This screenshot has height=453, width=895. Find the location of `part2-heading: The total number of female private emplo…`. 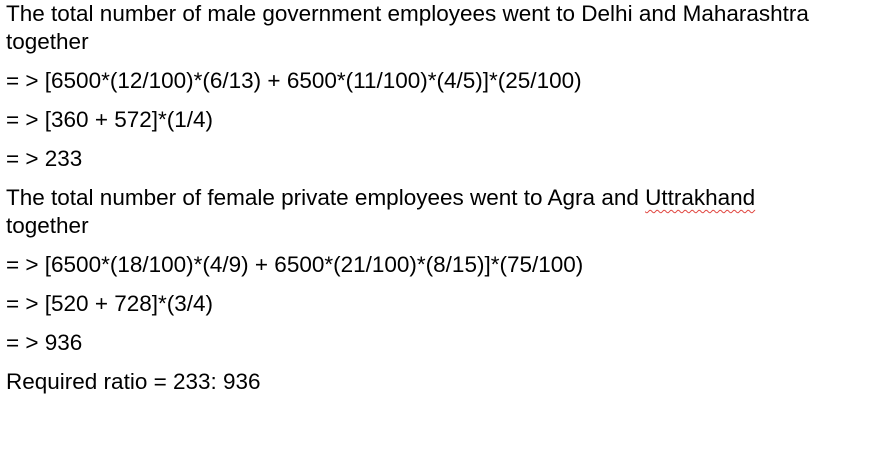

part2-heading: The total number of female private emplo… is located at coordinates (449, 212).